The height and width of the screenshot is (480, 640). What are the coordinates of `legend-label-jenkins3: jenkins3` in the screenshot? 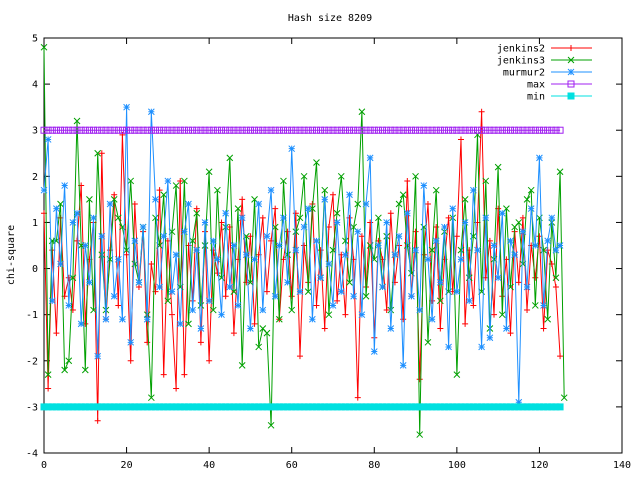 It's located at (521, 61).